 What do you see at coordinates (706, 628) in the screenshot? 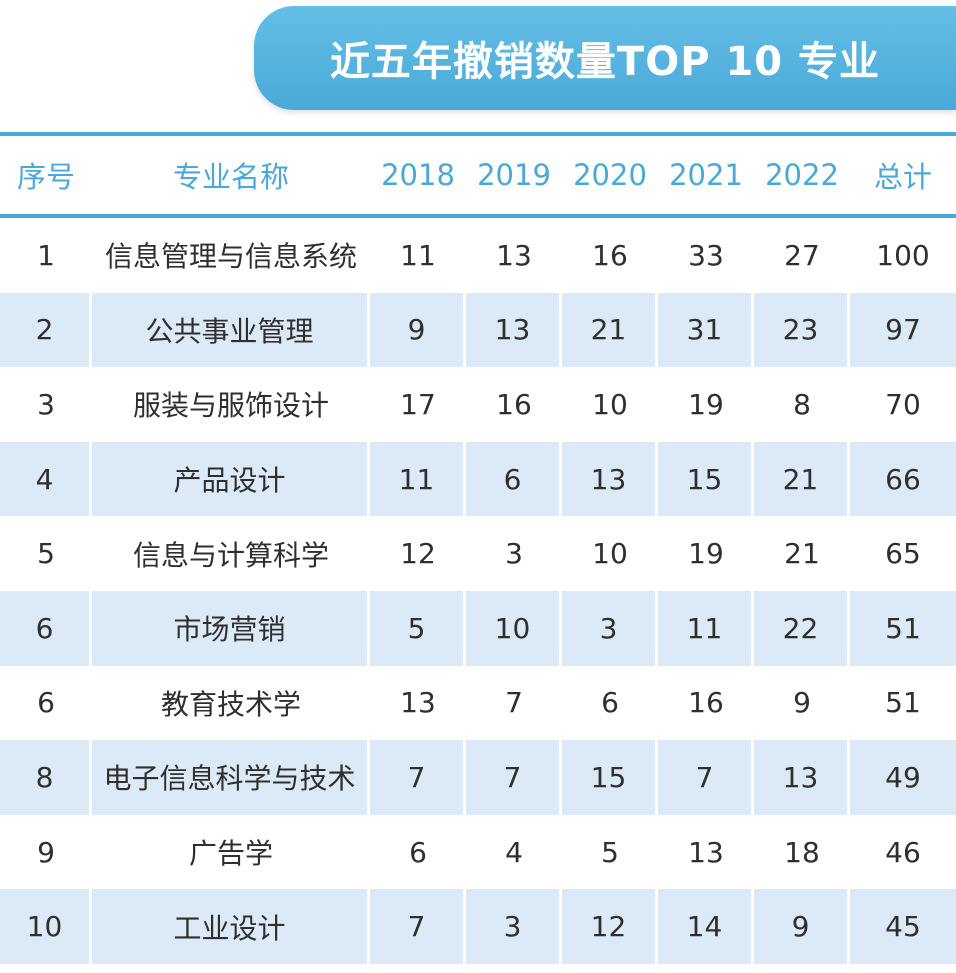
I see `cell-value-2021: 11` at bounding box center [706, 628].